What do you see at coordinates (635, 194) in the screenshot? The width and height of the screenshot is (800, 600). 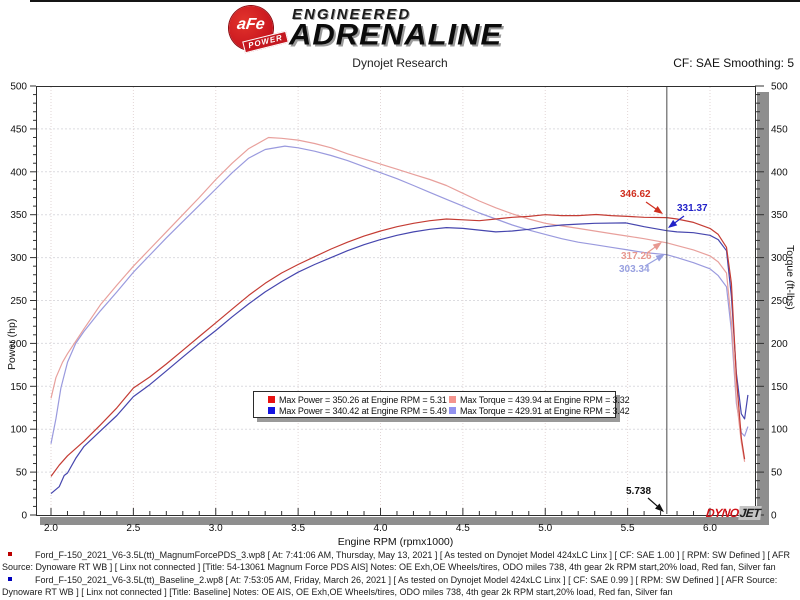 I see `annotation-label: 346.62` at bounding box center [635, 194].